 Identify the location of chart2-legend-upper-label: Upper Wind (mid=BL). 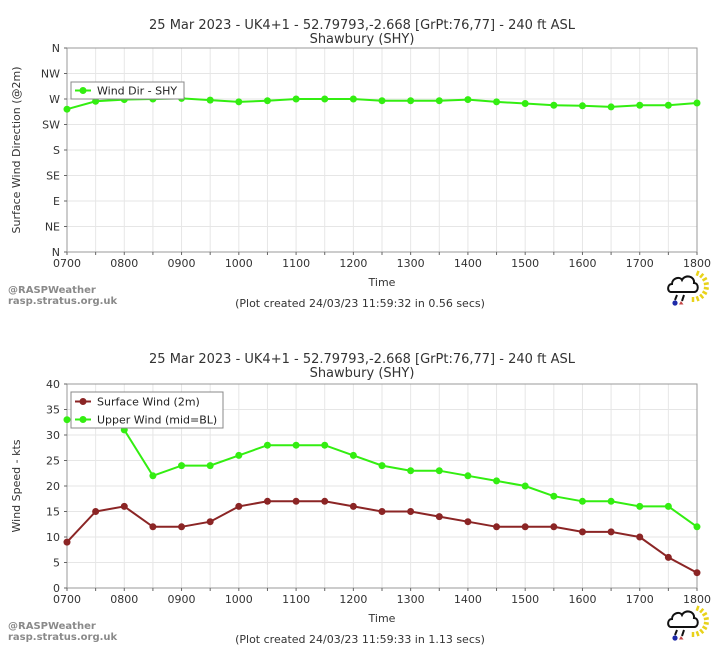
(157, 420).